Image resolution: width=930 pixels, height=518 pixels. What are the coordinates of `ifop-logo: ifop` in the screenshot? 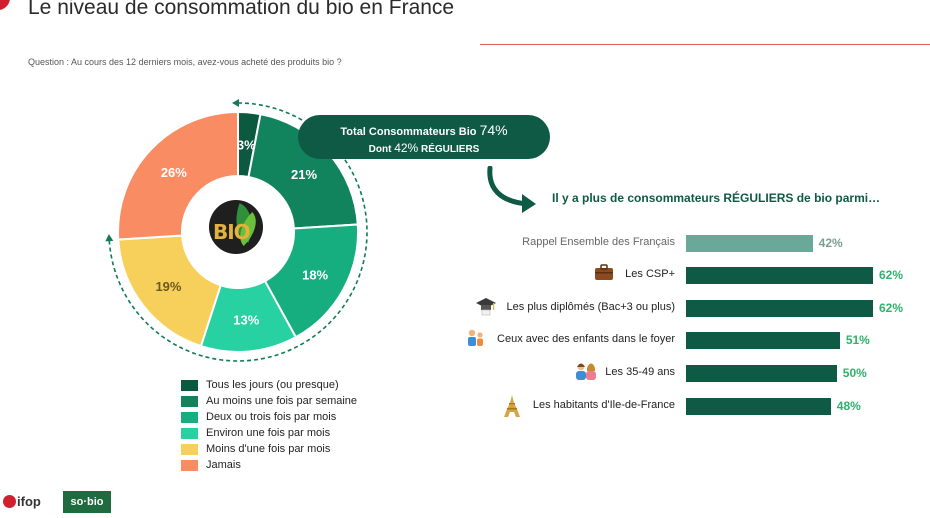 It's located at (22, 501).